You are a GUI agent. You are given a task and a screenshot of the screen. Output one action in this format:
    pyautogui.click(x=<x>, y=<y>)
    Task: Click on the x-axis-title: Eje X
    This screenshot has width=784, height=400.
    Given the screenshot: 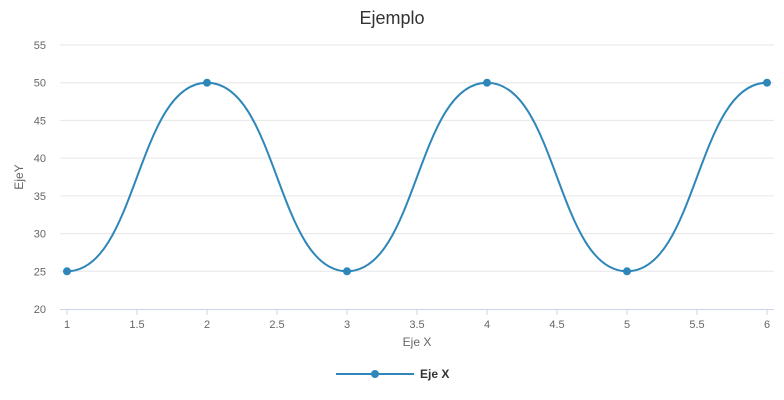 What is the action you would take?
    pyautogui.click(x=417, y=342)
    